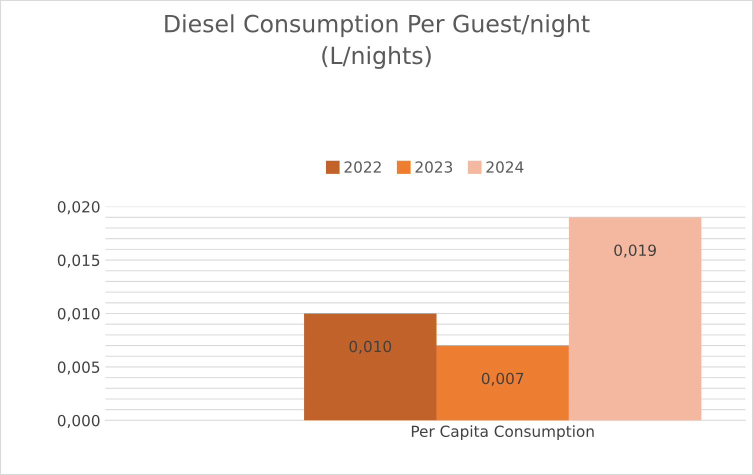 The image size is (753, 475). I want to click on data-label: 0,019, so click(635, 251).